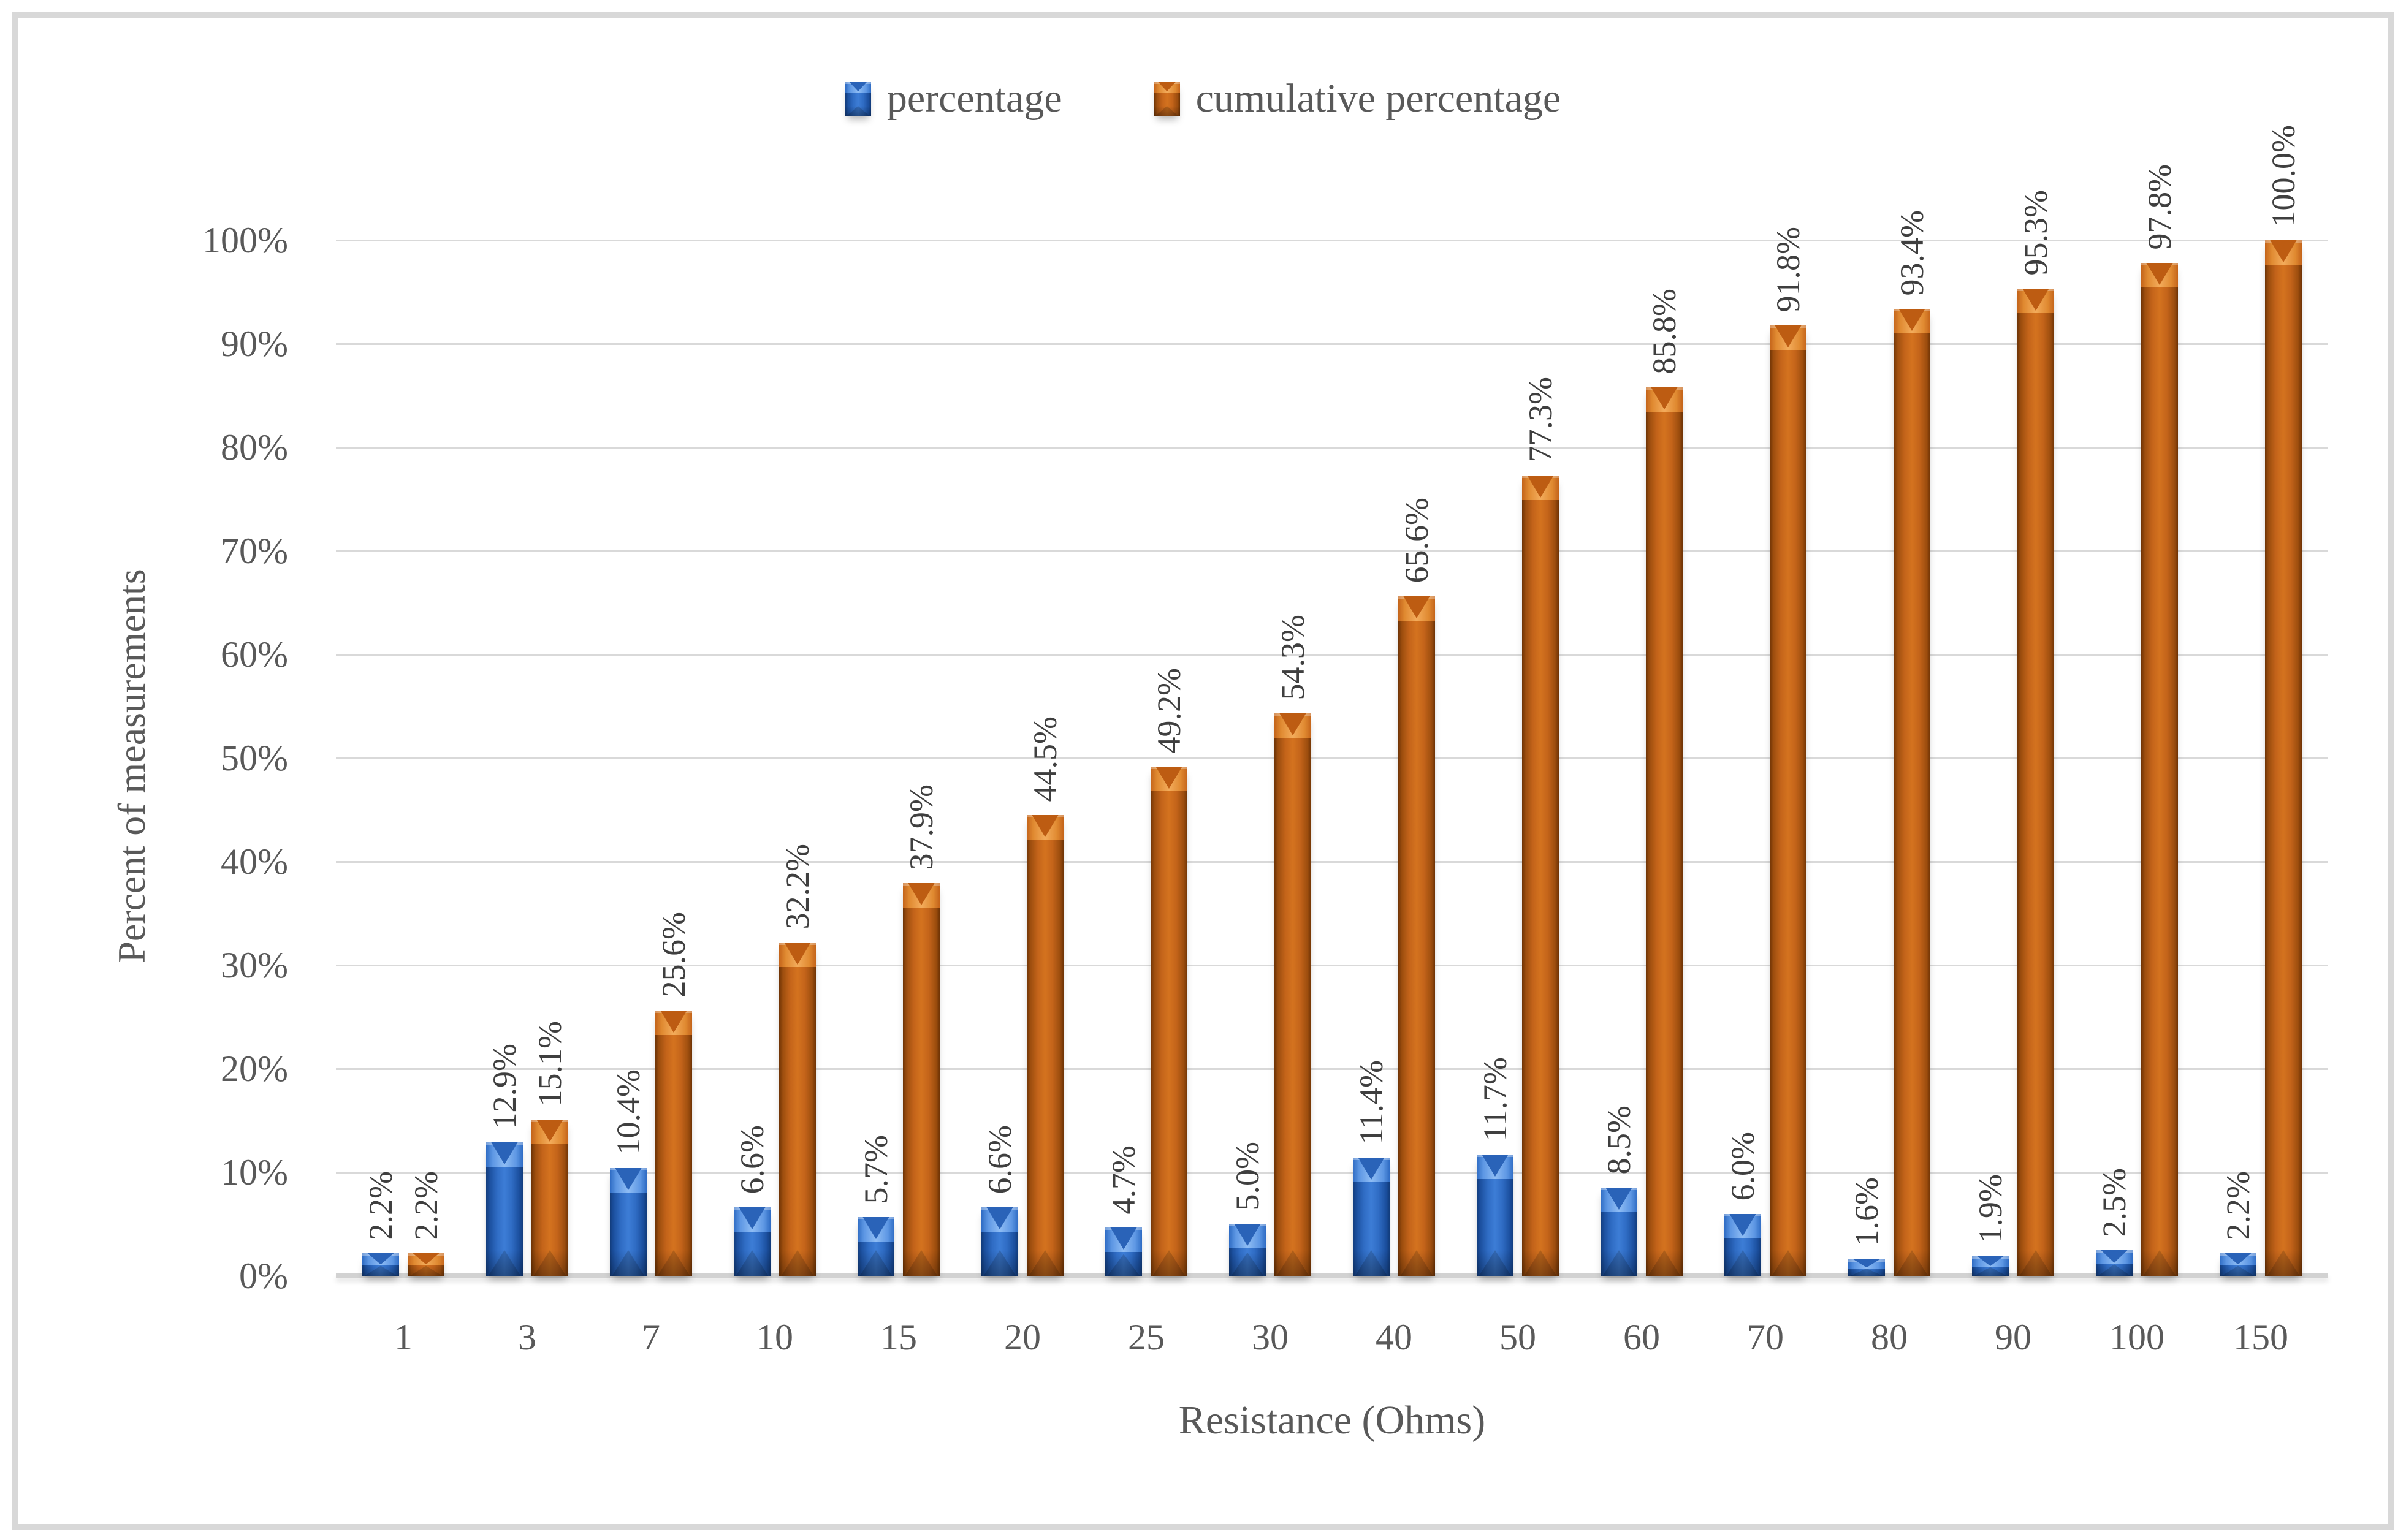 The image size is (2406, 1540). What do you see at coordinates (2238, 1205) in the screenshot?
I see `data-label-percentage: 2.2%` at bounding box center [2238, 1205].